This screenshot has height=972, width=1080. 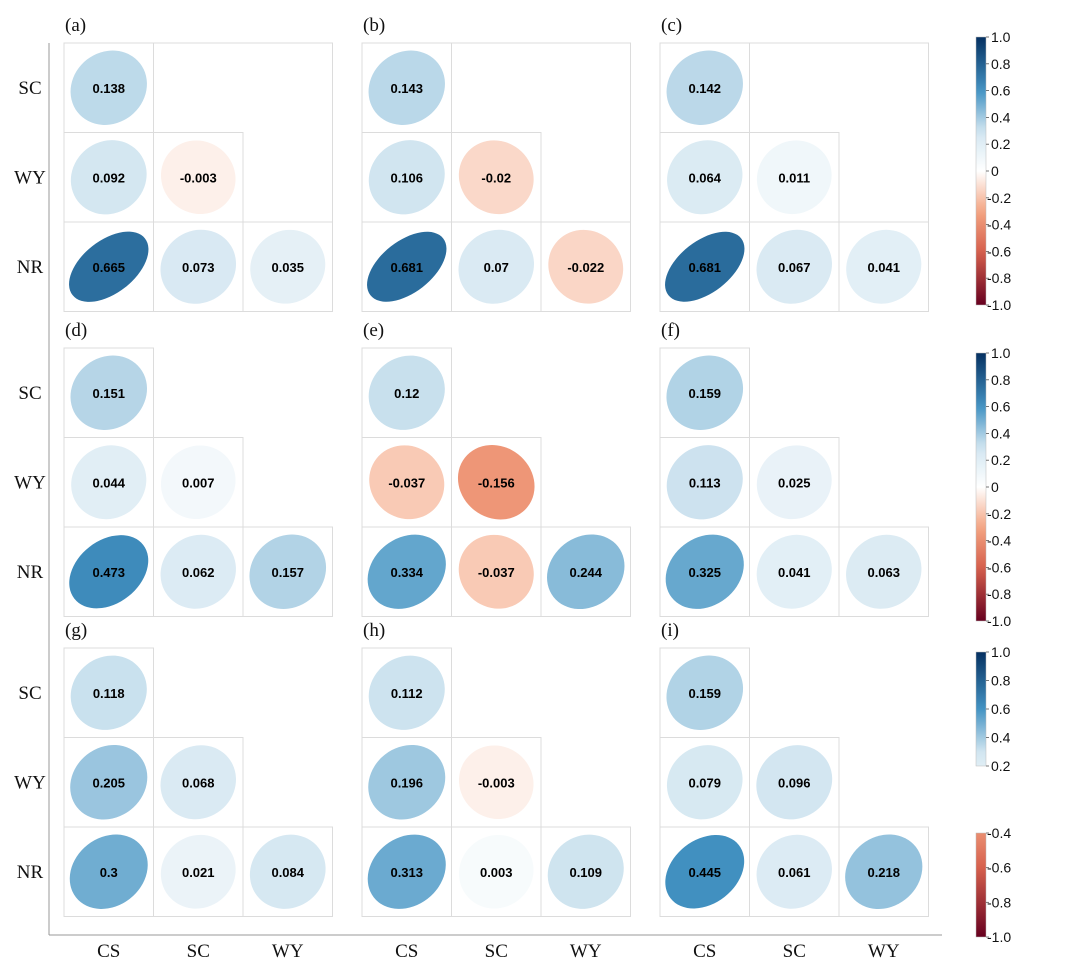 I want to click on colorbar-gradient, so click(x=981, y=885).